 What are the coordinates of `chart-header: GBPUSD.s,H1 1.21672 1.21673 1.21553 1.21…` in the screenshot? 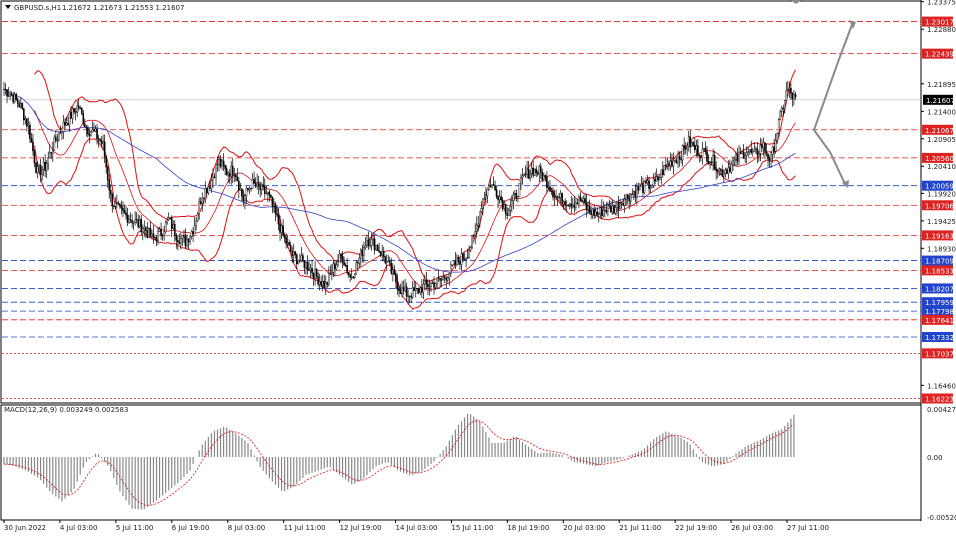 It's located at (94, 8).